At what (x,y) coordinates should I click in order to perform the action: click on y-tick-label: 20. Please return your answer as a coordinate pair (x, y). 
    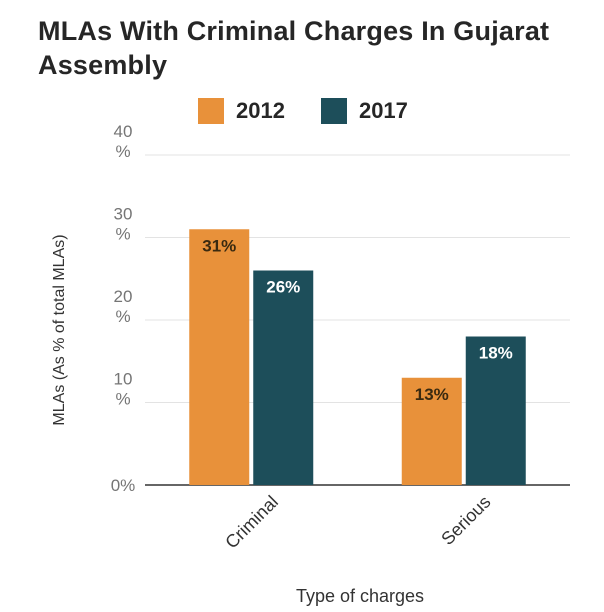
    Looking at the image, I should click on (123, 296).